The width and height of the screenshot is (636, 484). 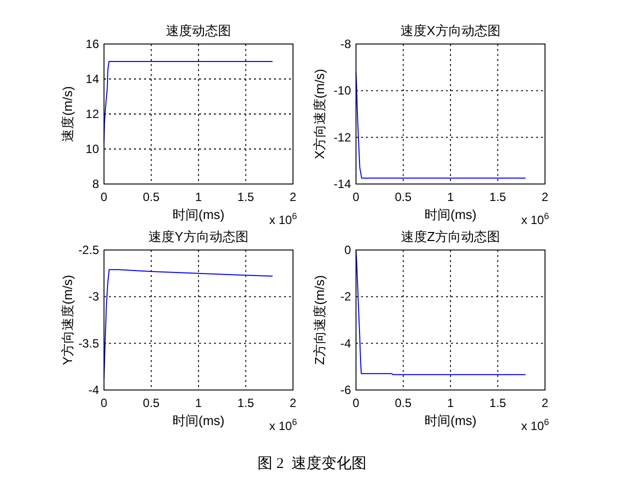 I want to click on y-axis-title: 速度(m/s), so click(x=67, y=114).